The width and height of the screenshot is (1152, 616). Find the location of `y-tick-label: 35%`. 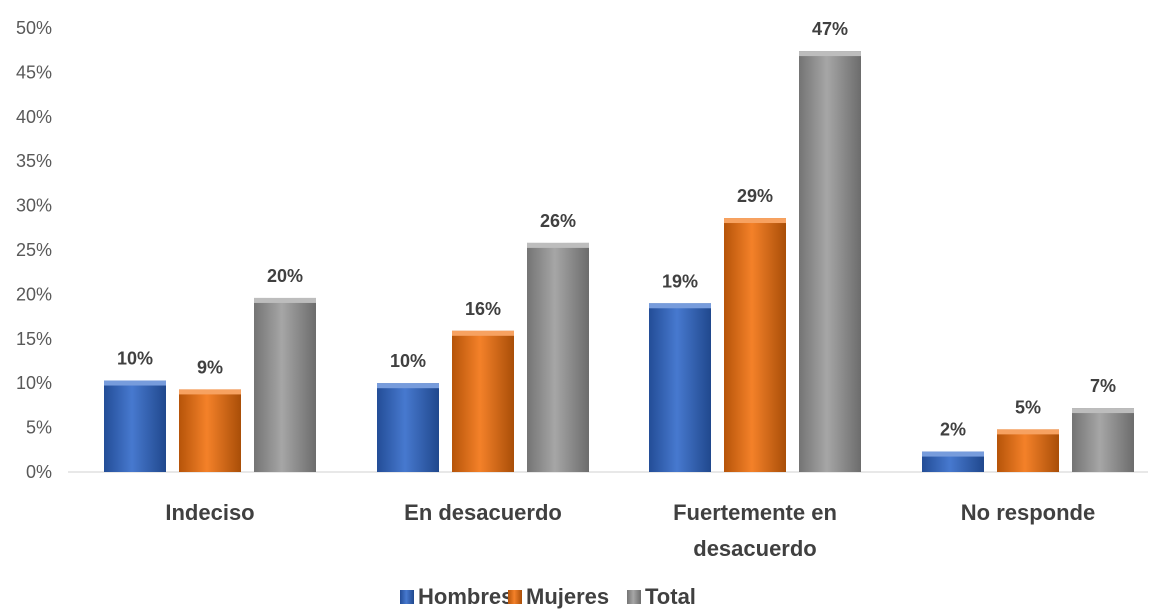

y-tick-label: 35% is located at coordinates (34, 161).